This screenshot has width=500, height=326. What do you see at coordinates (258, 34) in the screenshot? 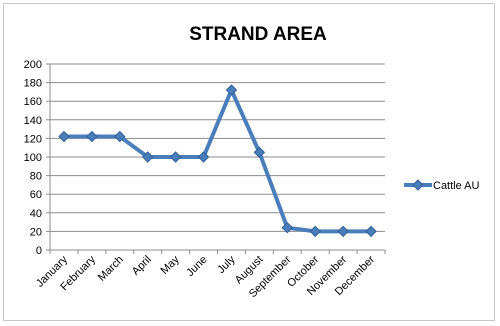
I see `chart-title: STRAND AREA` at bounding box center [258, 34].